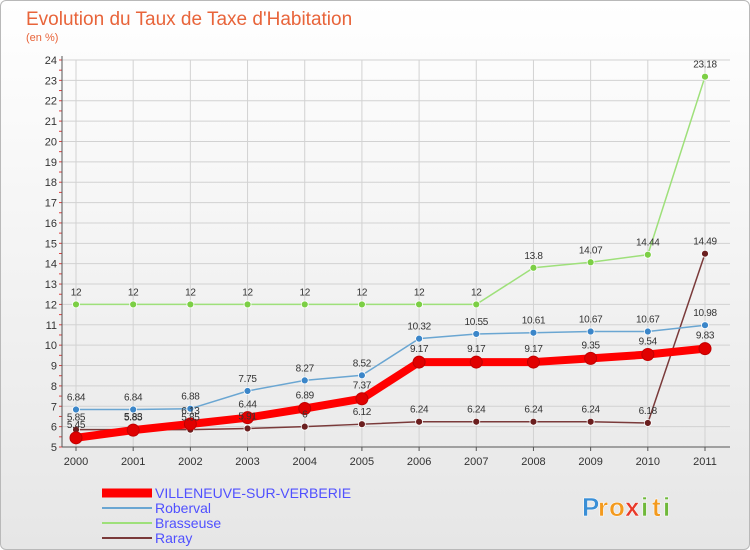 This screenshot has width=750, height=550. I want to click on data-label: 5.45, so click(76, 425).